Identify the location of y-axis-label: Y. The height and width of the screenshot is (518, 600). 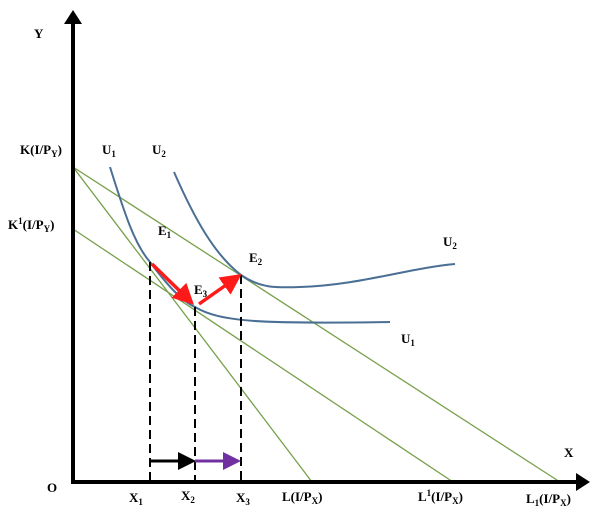
(39, 33).